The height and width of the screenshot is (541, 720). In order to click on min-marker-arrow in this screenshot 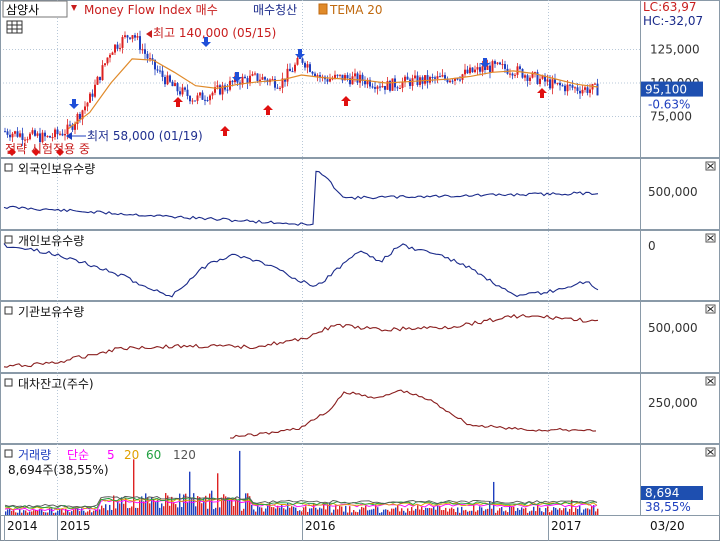, I will do `click(69, 136)`.